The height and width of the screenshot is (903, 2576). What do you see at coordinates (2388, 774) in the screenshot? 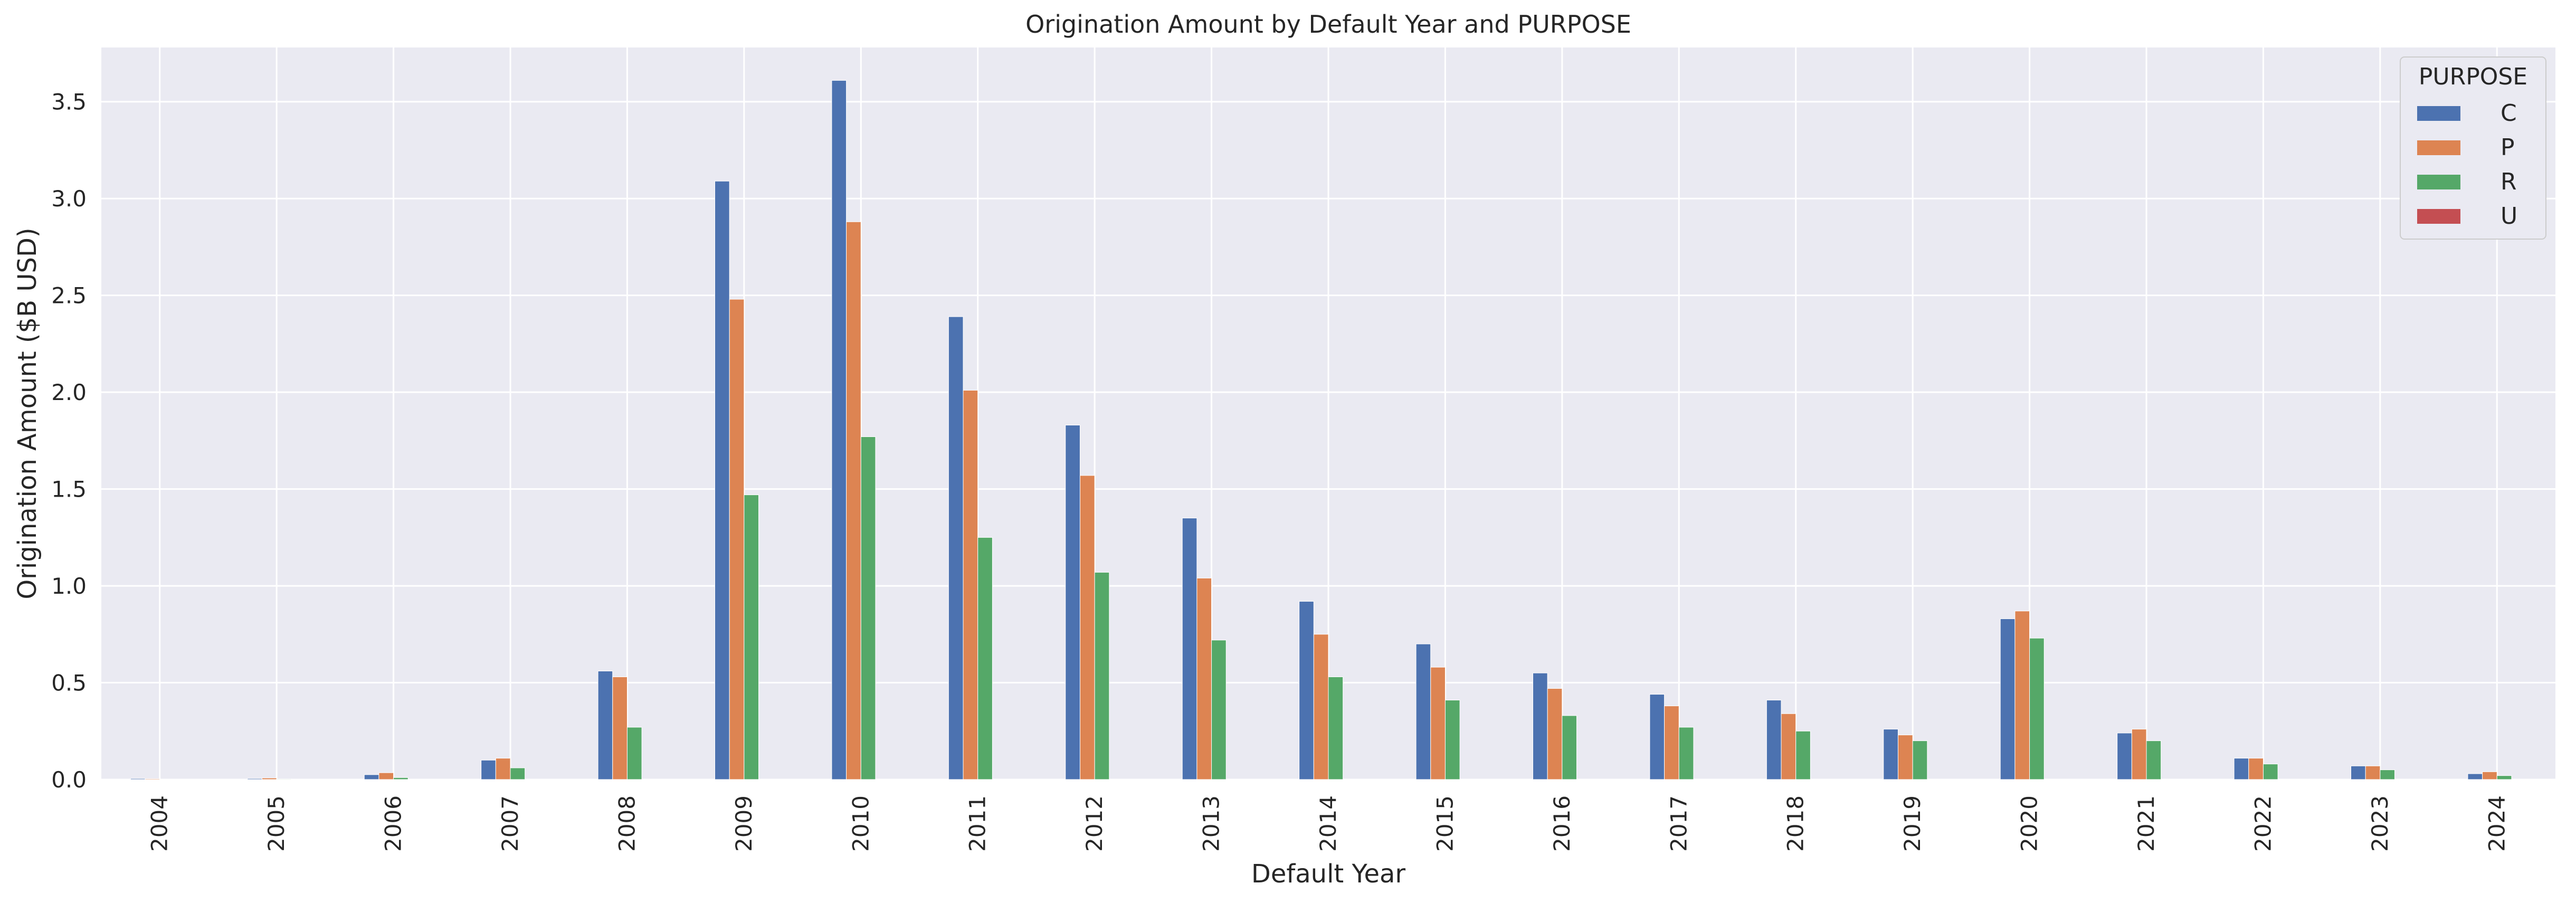
I see `bar-R-2023` at bounding box center [2388, 774].